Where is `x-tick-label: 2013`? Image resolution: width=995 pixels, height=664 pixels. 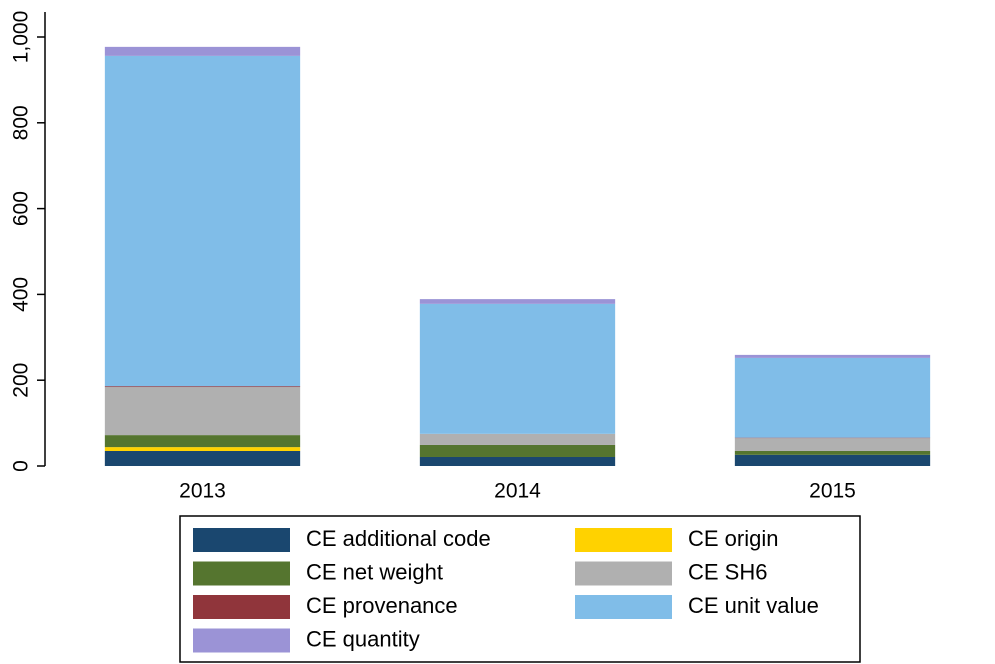
x-tick-label: 2013 is located at coordinates (202, 491).